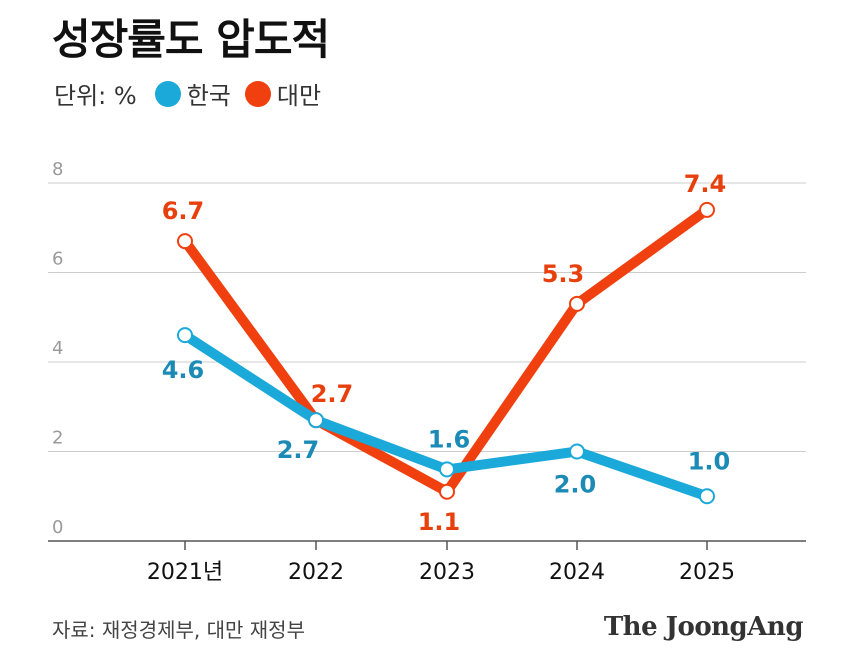 Image resolution: width=849 pixels, height=653 pixels. What do you see at coordinates (439, 522) in the screenshot?
I see `data-label-taiwan: 1.1` at bounding box center [439, 522].